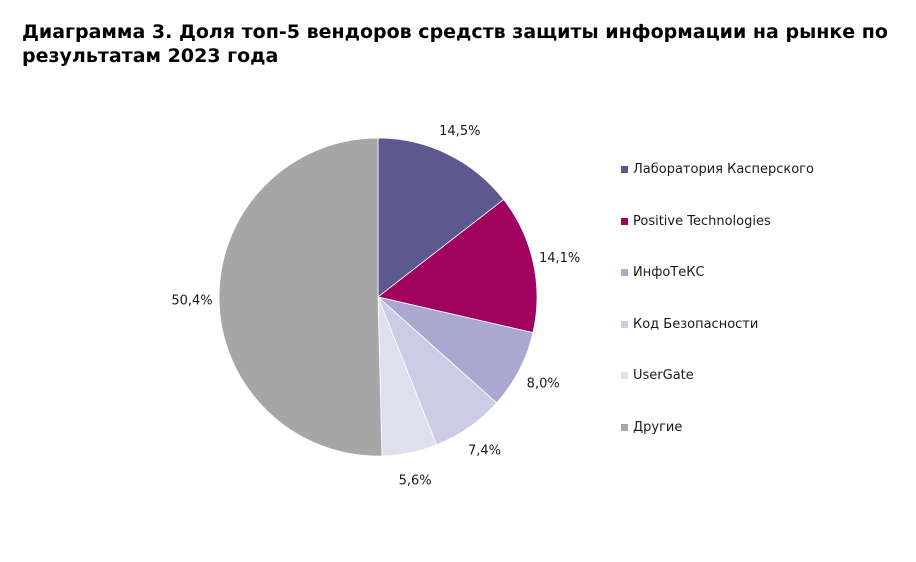 This screenshot has height=562, width=916. Describe the element at coordinates (543, 384) in the screenshot. I see `data-label: 8,0%` at that location.